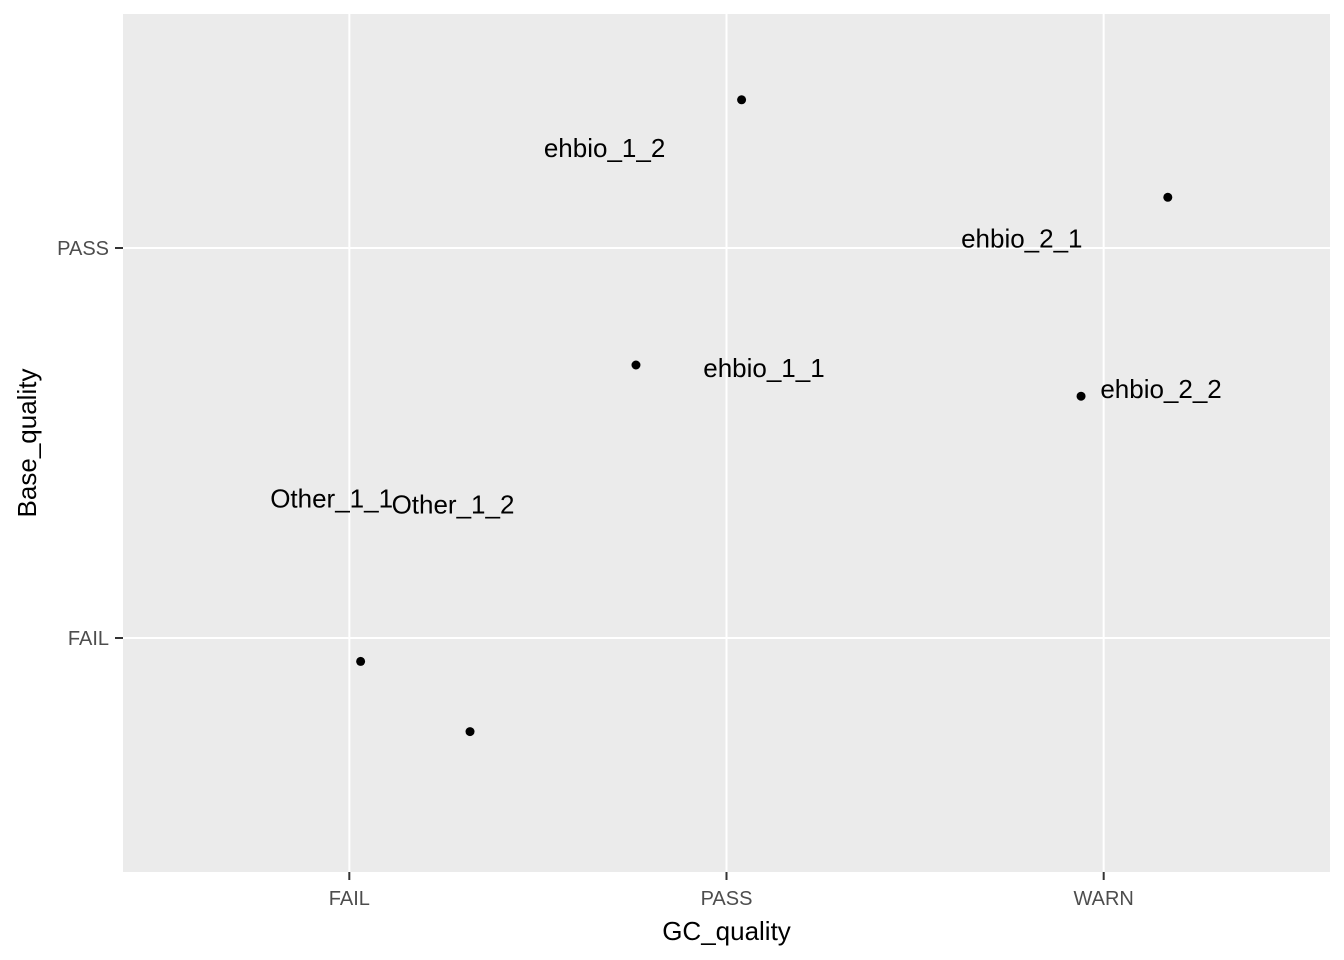  What do you see at coordinates (331, 498) in the screenshot?
I see `point-label: Other_1_1` at bounding box center [331, 498].